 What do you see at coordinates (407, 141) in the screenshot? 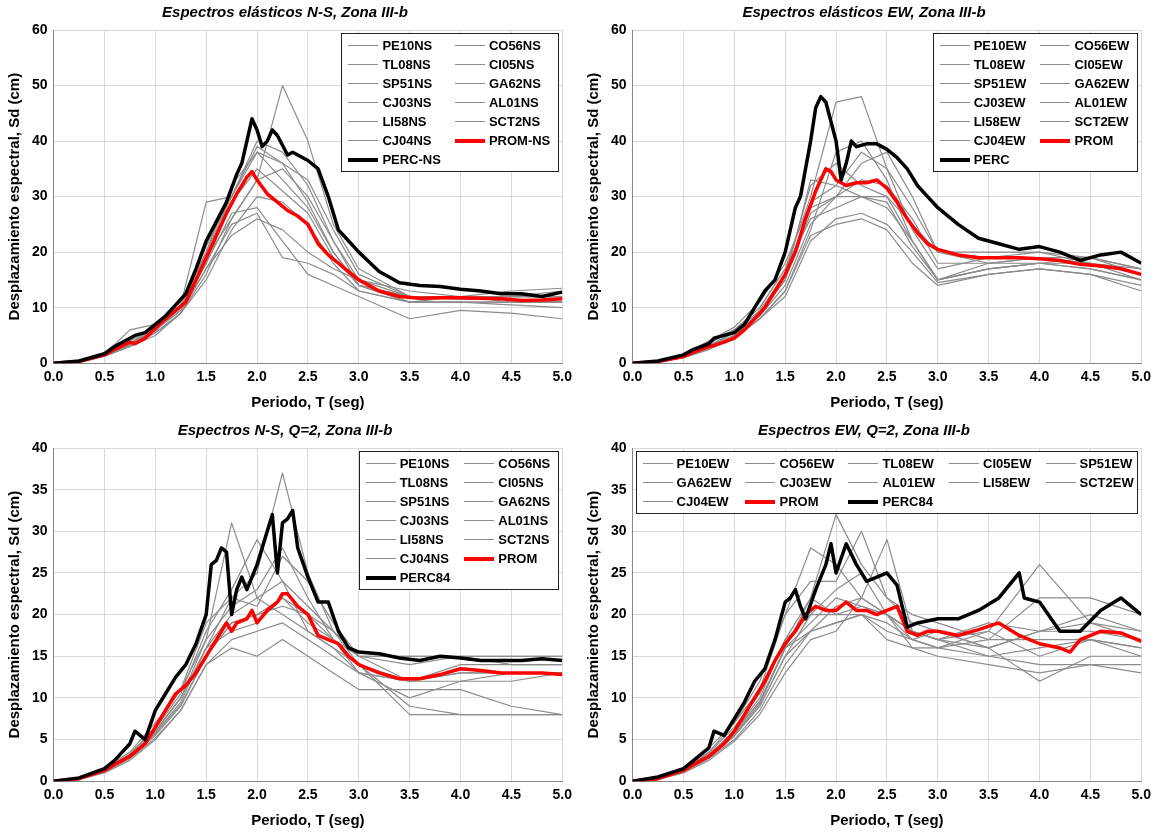
I see `legend-label: CJ04NS` at bounding box center [407, 141].